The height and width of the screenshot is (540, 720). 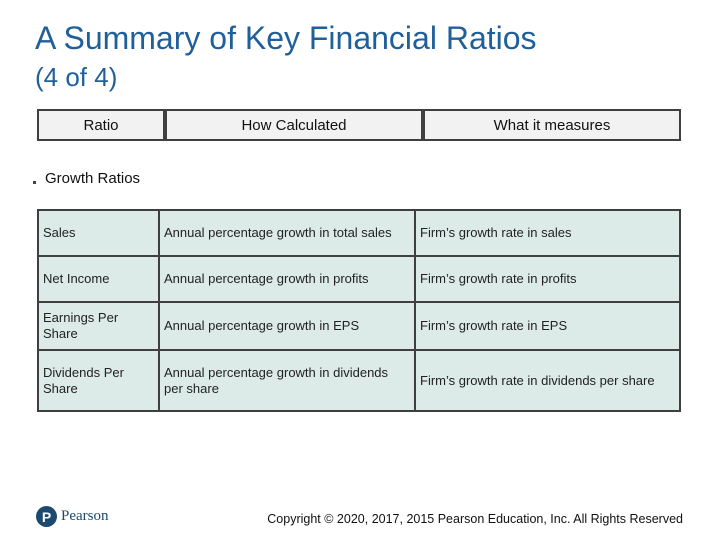 What do you see at coordinates (34, 182) in the screenshot?
I see `bullet-marker` at bounding box center [34, 182].